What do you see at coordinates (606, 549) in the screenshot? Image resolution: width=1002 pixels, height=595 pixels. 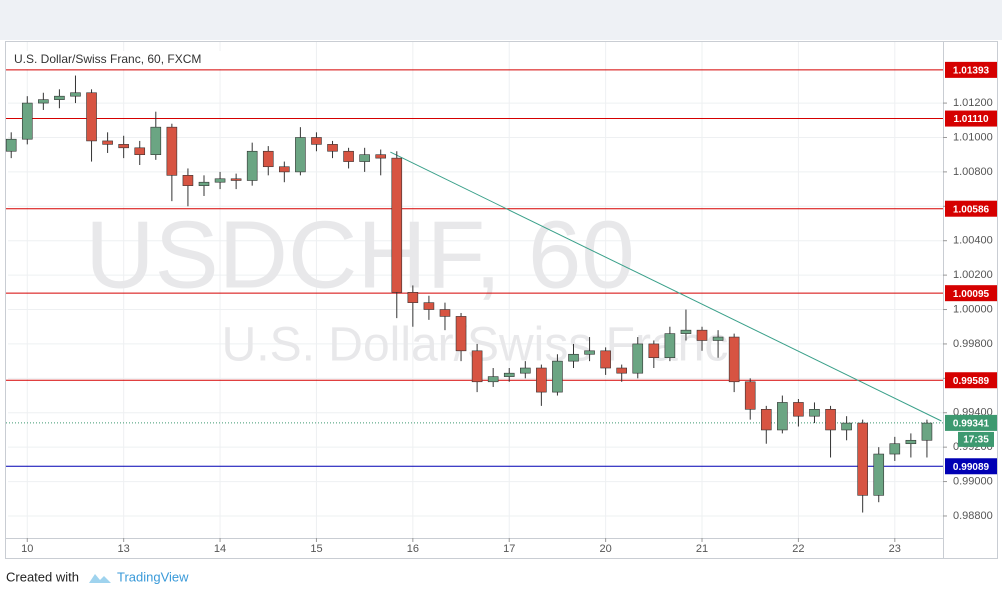 I see `x-tick-label: 20` at bounding box center [606, 549].